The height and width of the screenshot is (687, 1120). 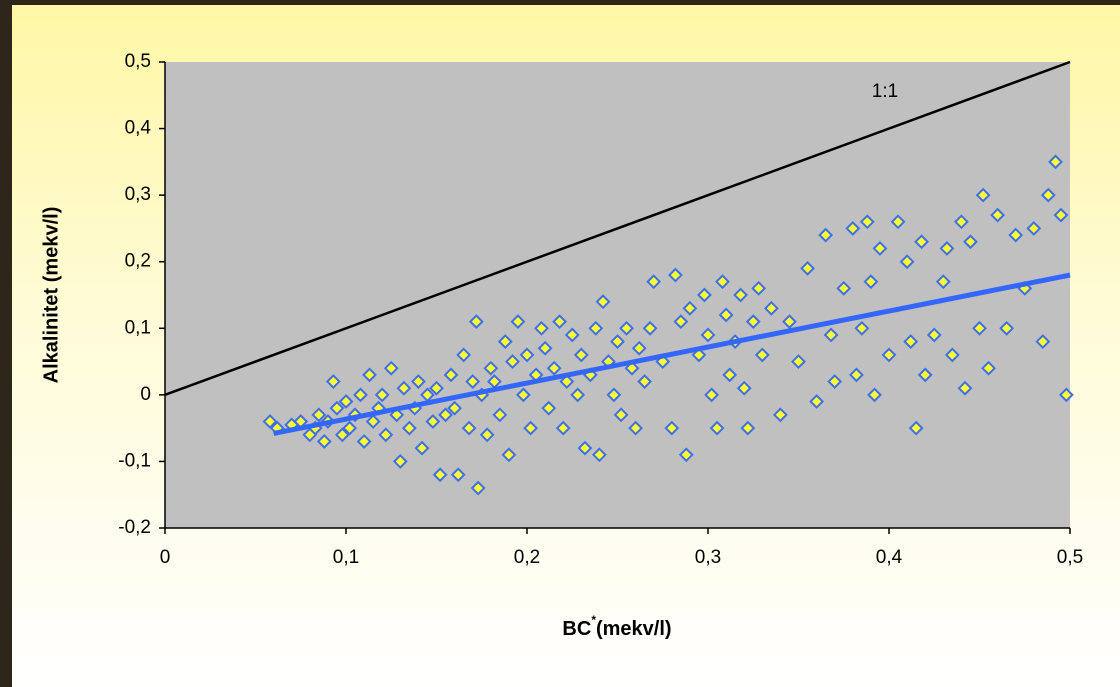 I want to click on y-tick-label: 0,1, so click(x=138, y=327).